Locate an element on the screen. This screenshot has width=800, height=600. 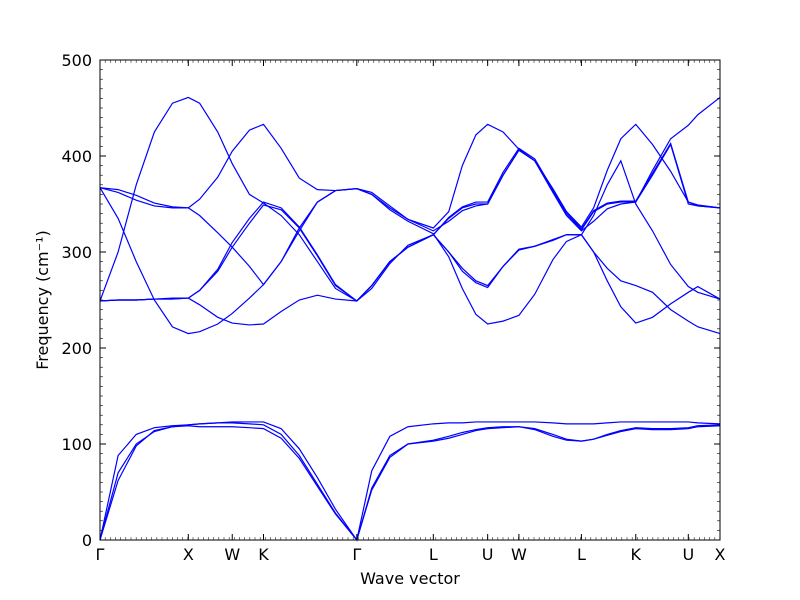
y-tick-label: 0 is located at coordinates (87, 540).